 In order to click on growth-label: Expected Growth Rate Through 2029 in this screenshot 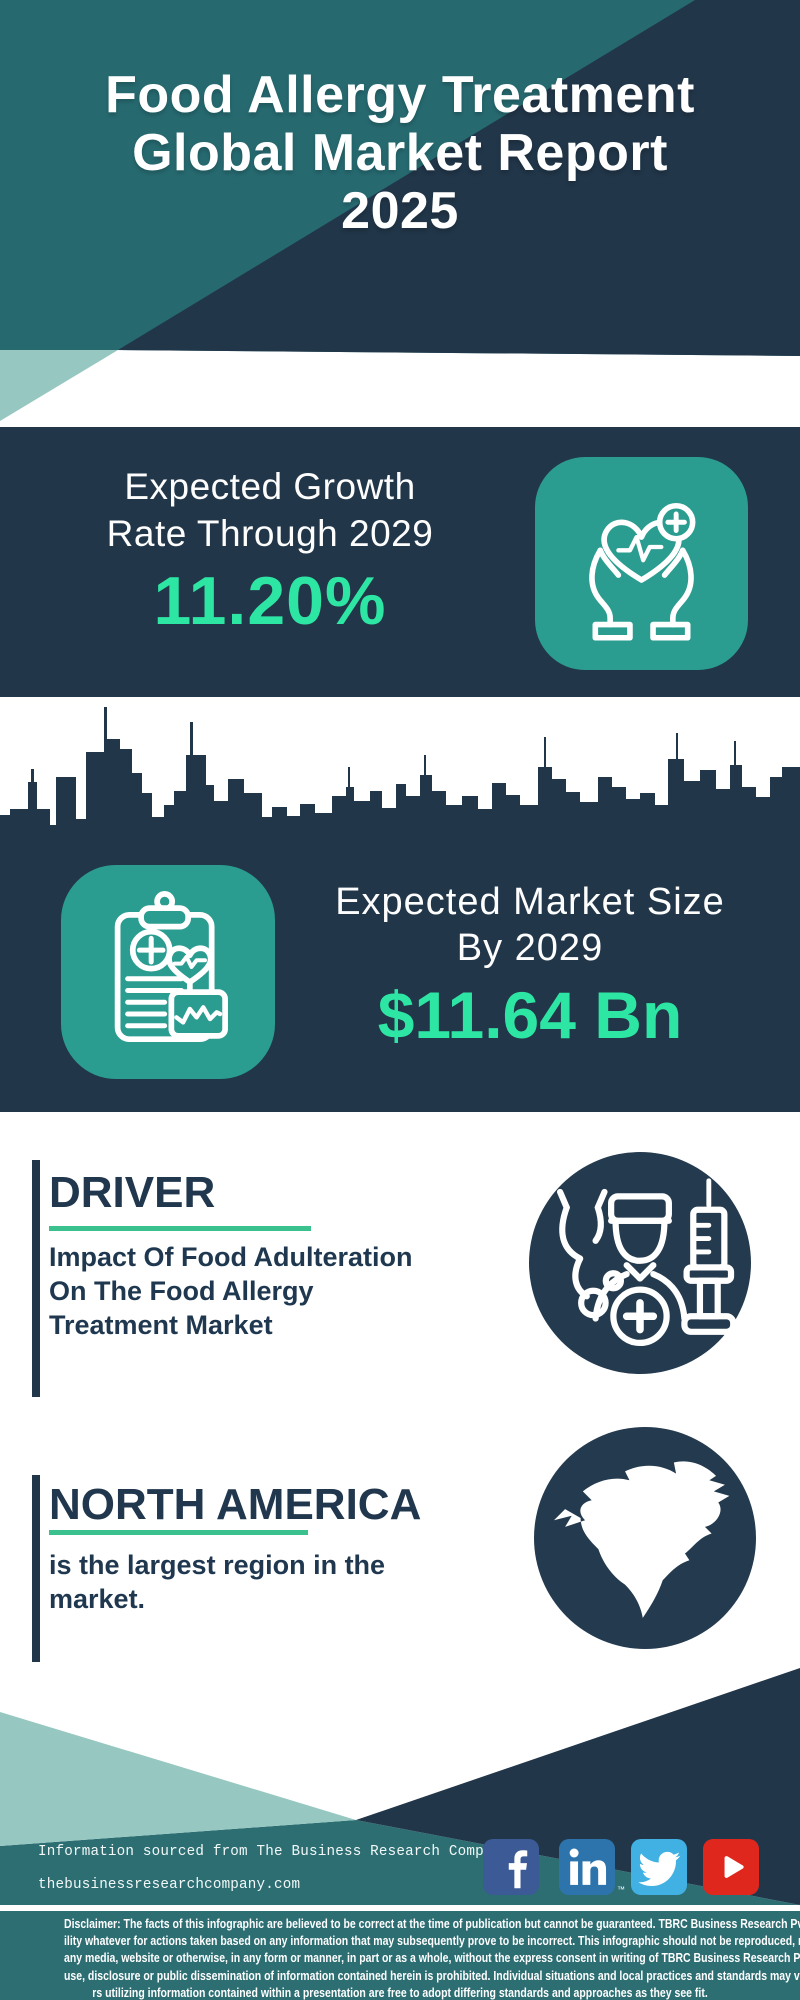, I will do `click(270, 510)`.